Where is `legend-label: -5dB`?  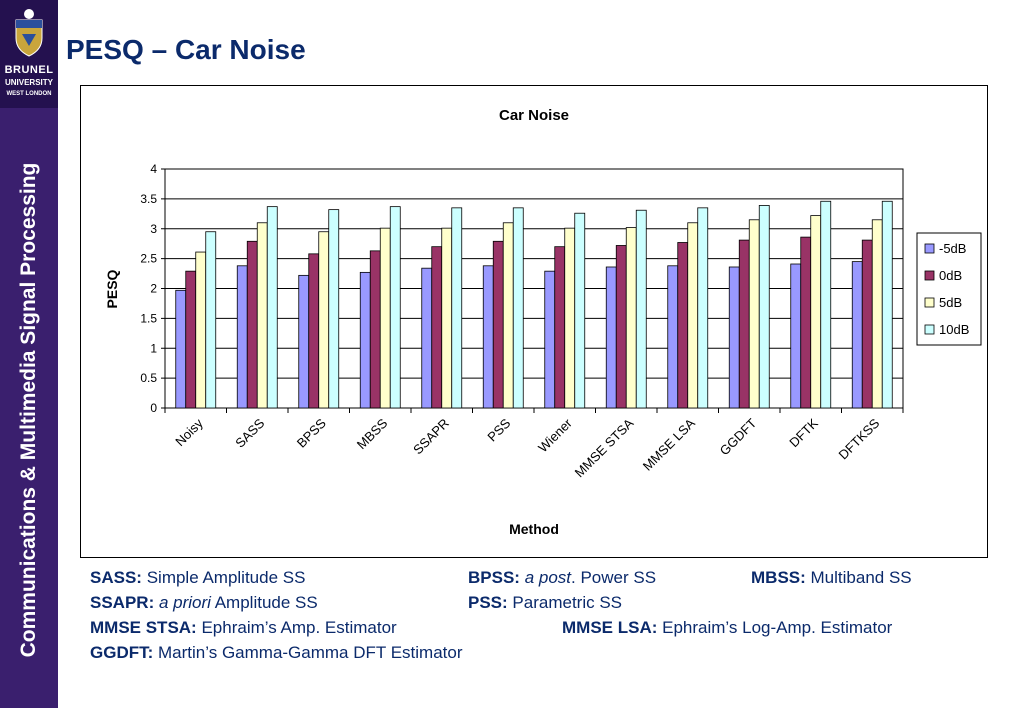 legend-label: -5dB is located at coordinates (952, 248).